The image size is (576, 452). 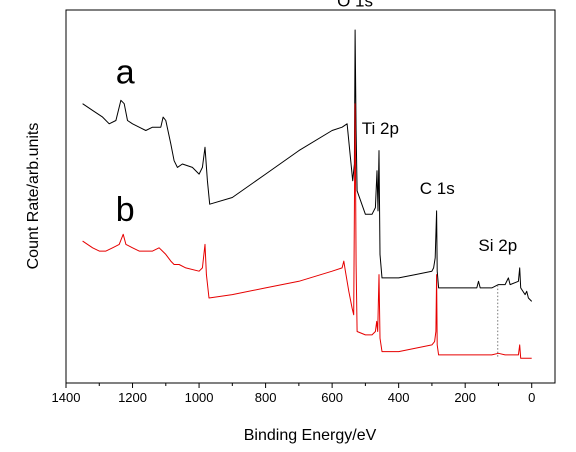 What do you see at coordinates (355, 5) in the screenshot?
I see `peak-label: O 1s` at bounding box center [355, 5].